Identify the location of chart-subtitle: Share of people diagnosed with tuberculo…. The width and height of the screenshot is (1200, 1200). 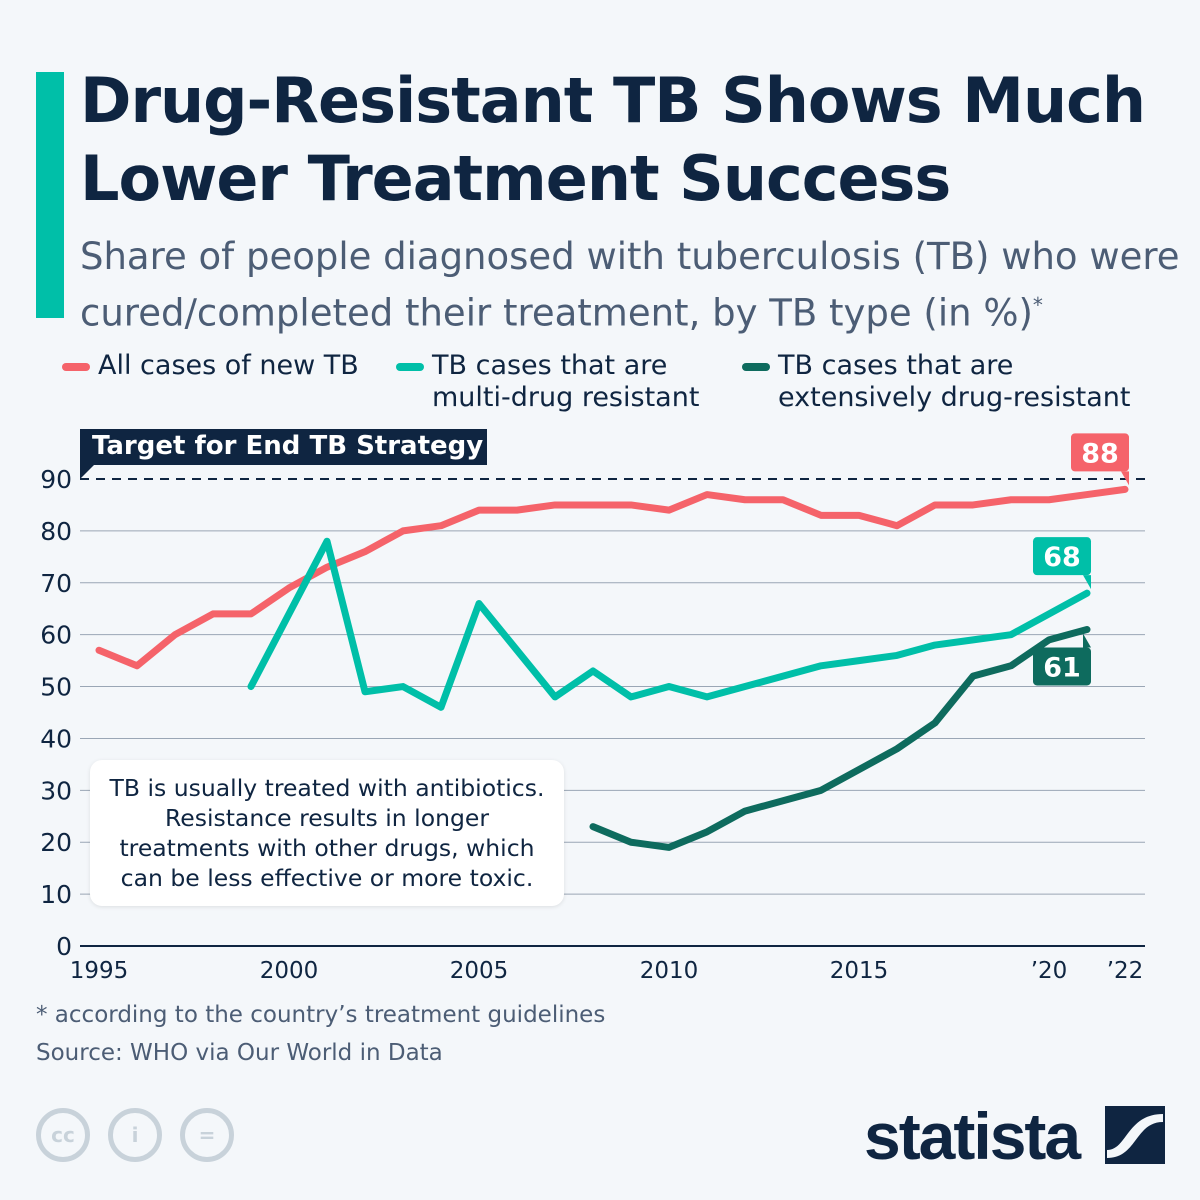
(630, 285).